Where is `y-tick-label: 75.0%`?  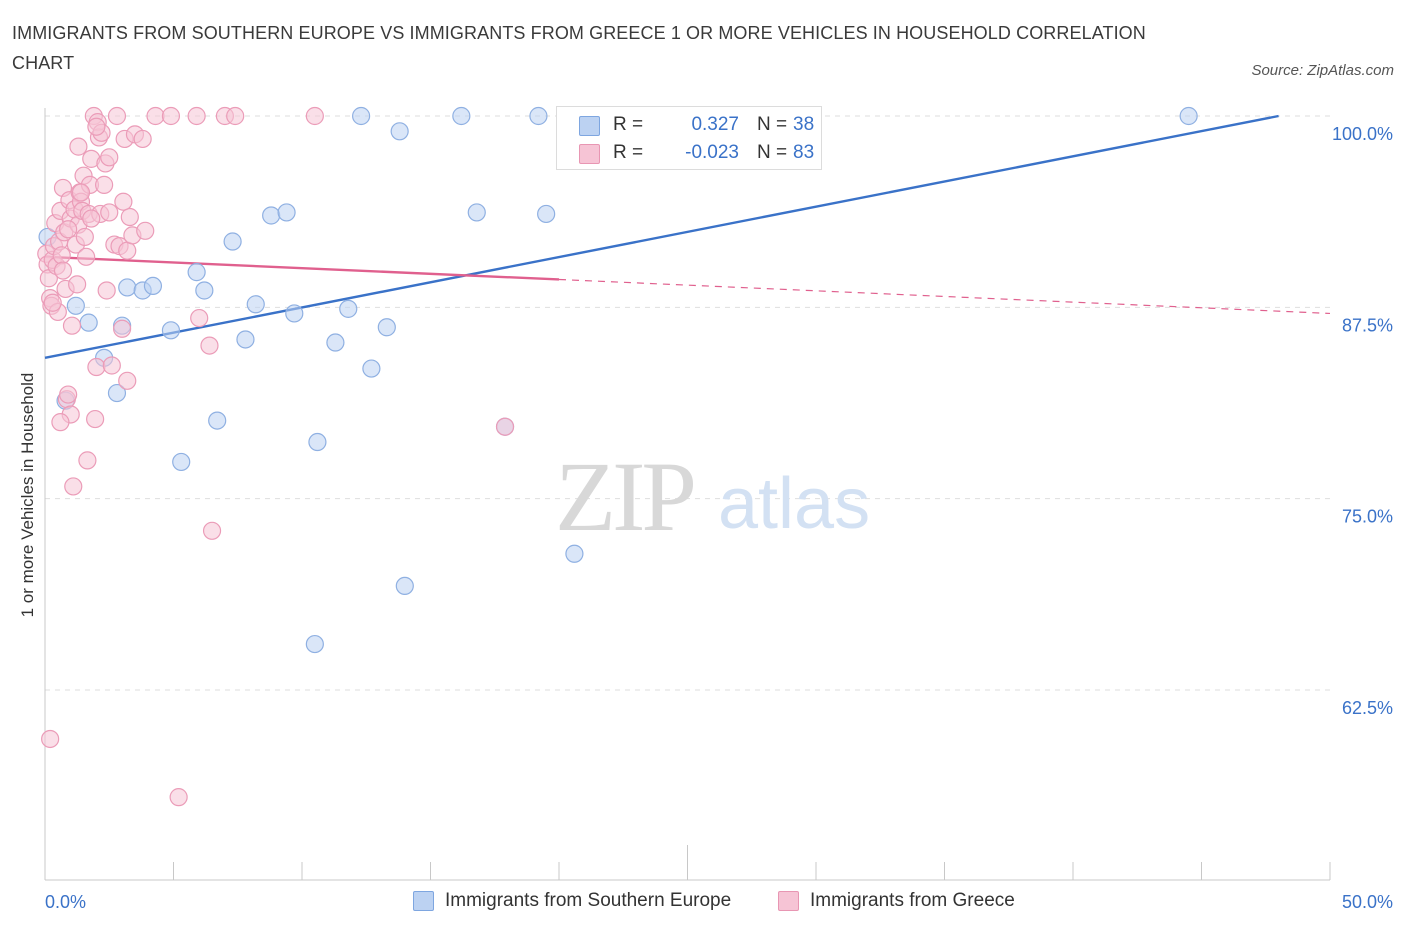 y-tick-label: 75.0% is located at coordinates (1367, 517).